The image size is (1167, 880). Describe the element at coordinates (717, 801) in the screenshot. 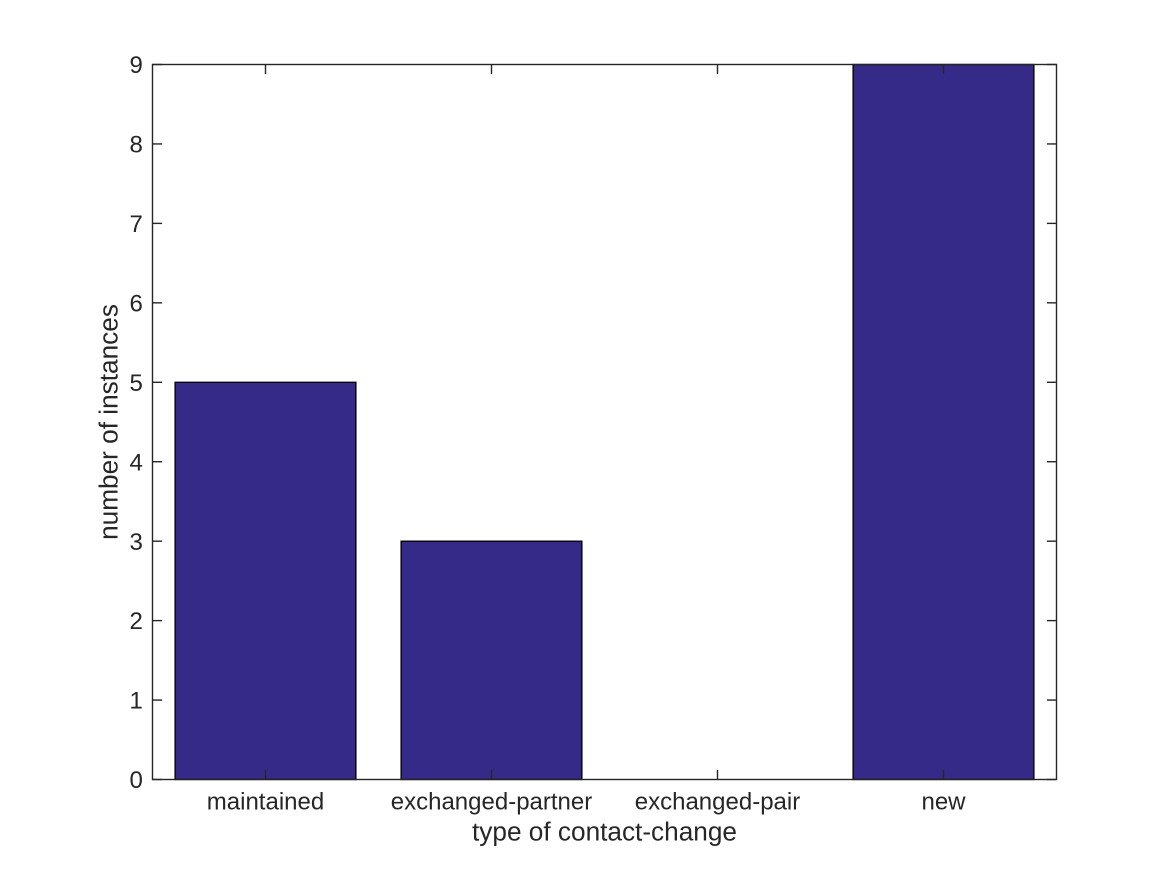

I see `svg-text: exchanged-pair` at that location.